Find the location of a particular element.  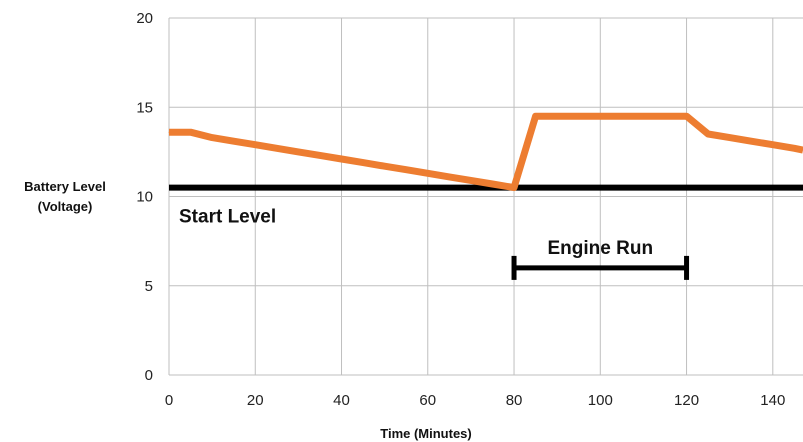

y-tick-label: 15 is located at coordinates (144, 107).